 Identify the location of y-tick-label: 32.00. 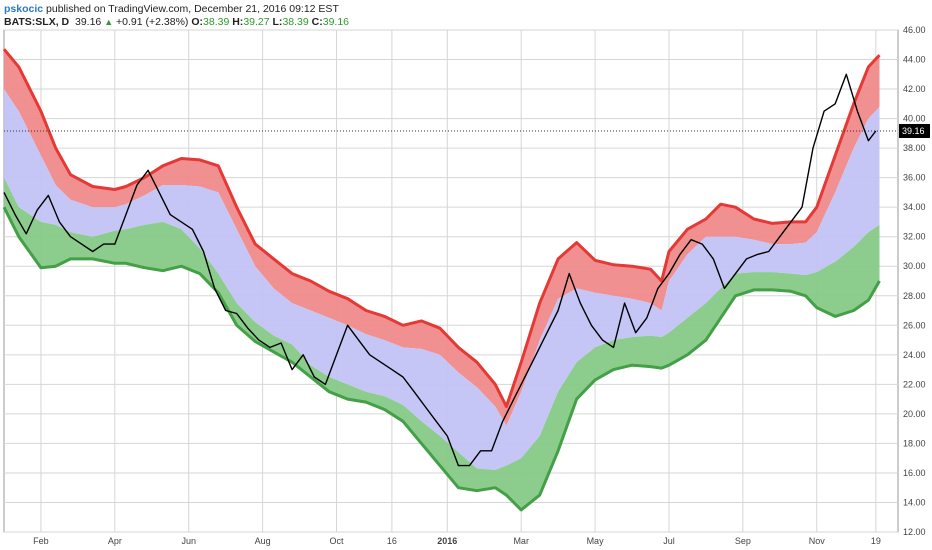
(914, 237).